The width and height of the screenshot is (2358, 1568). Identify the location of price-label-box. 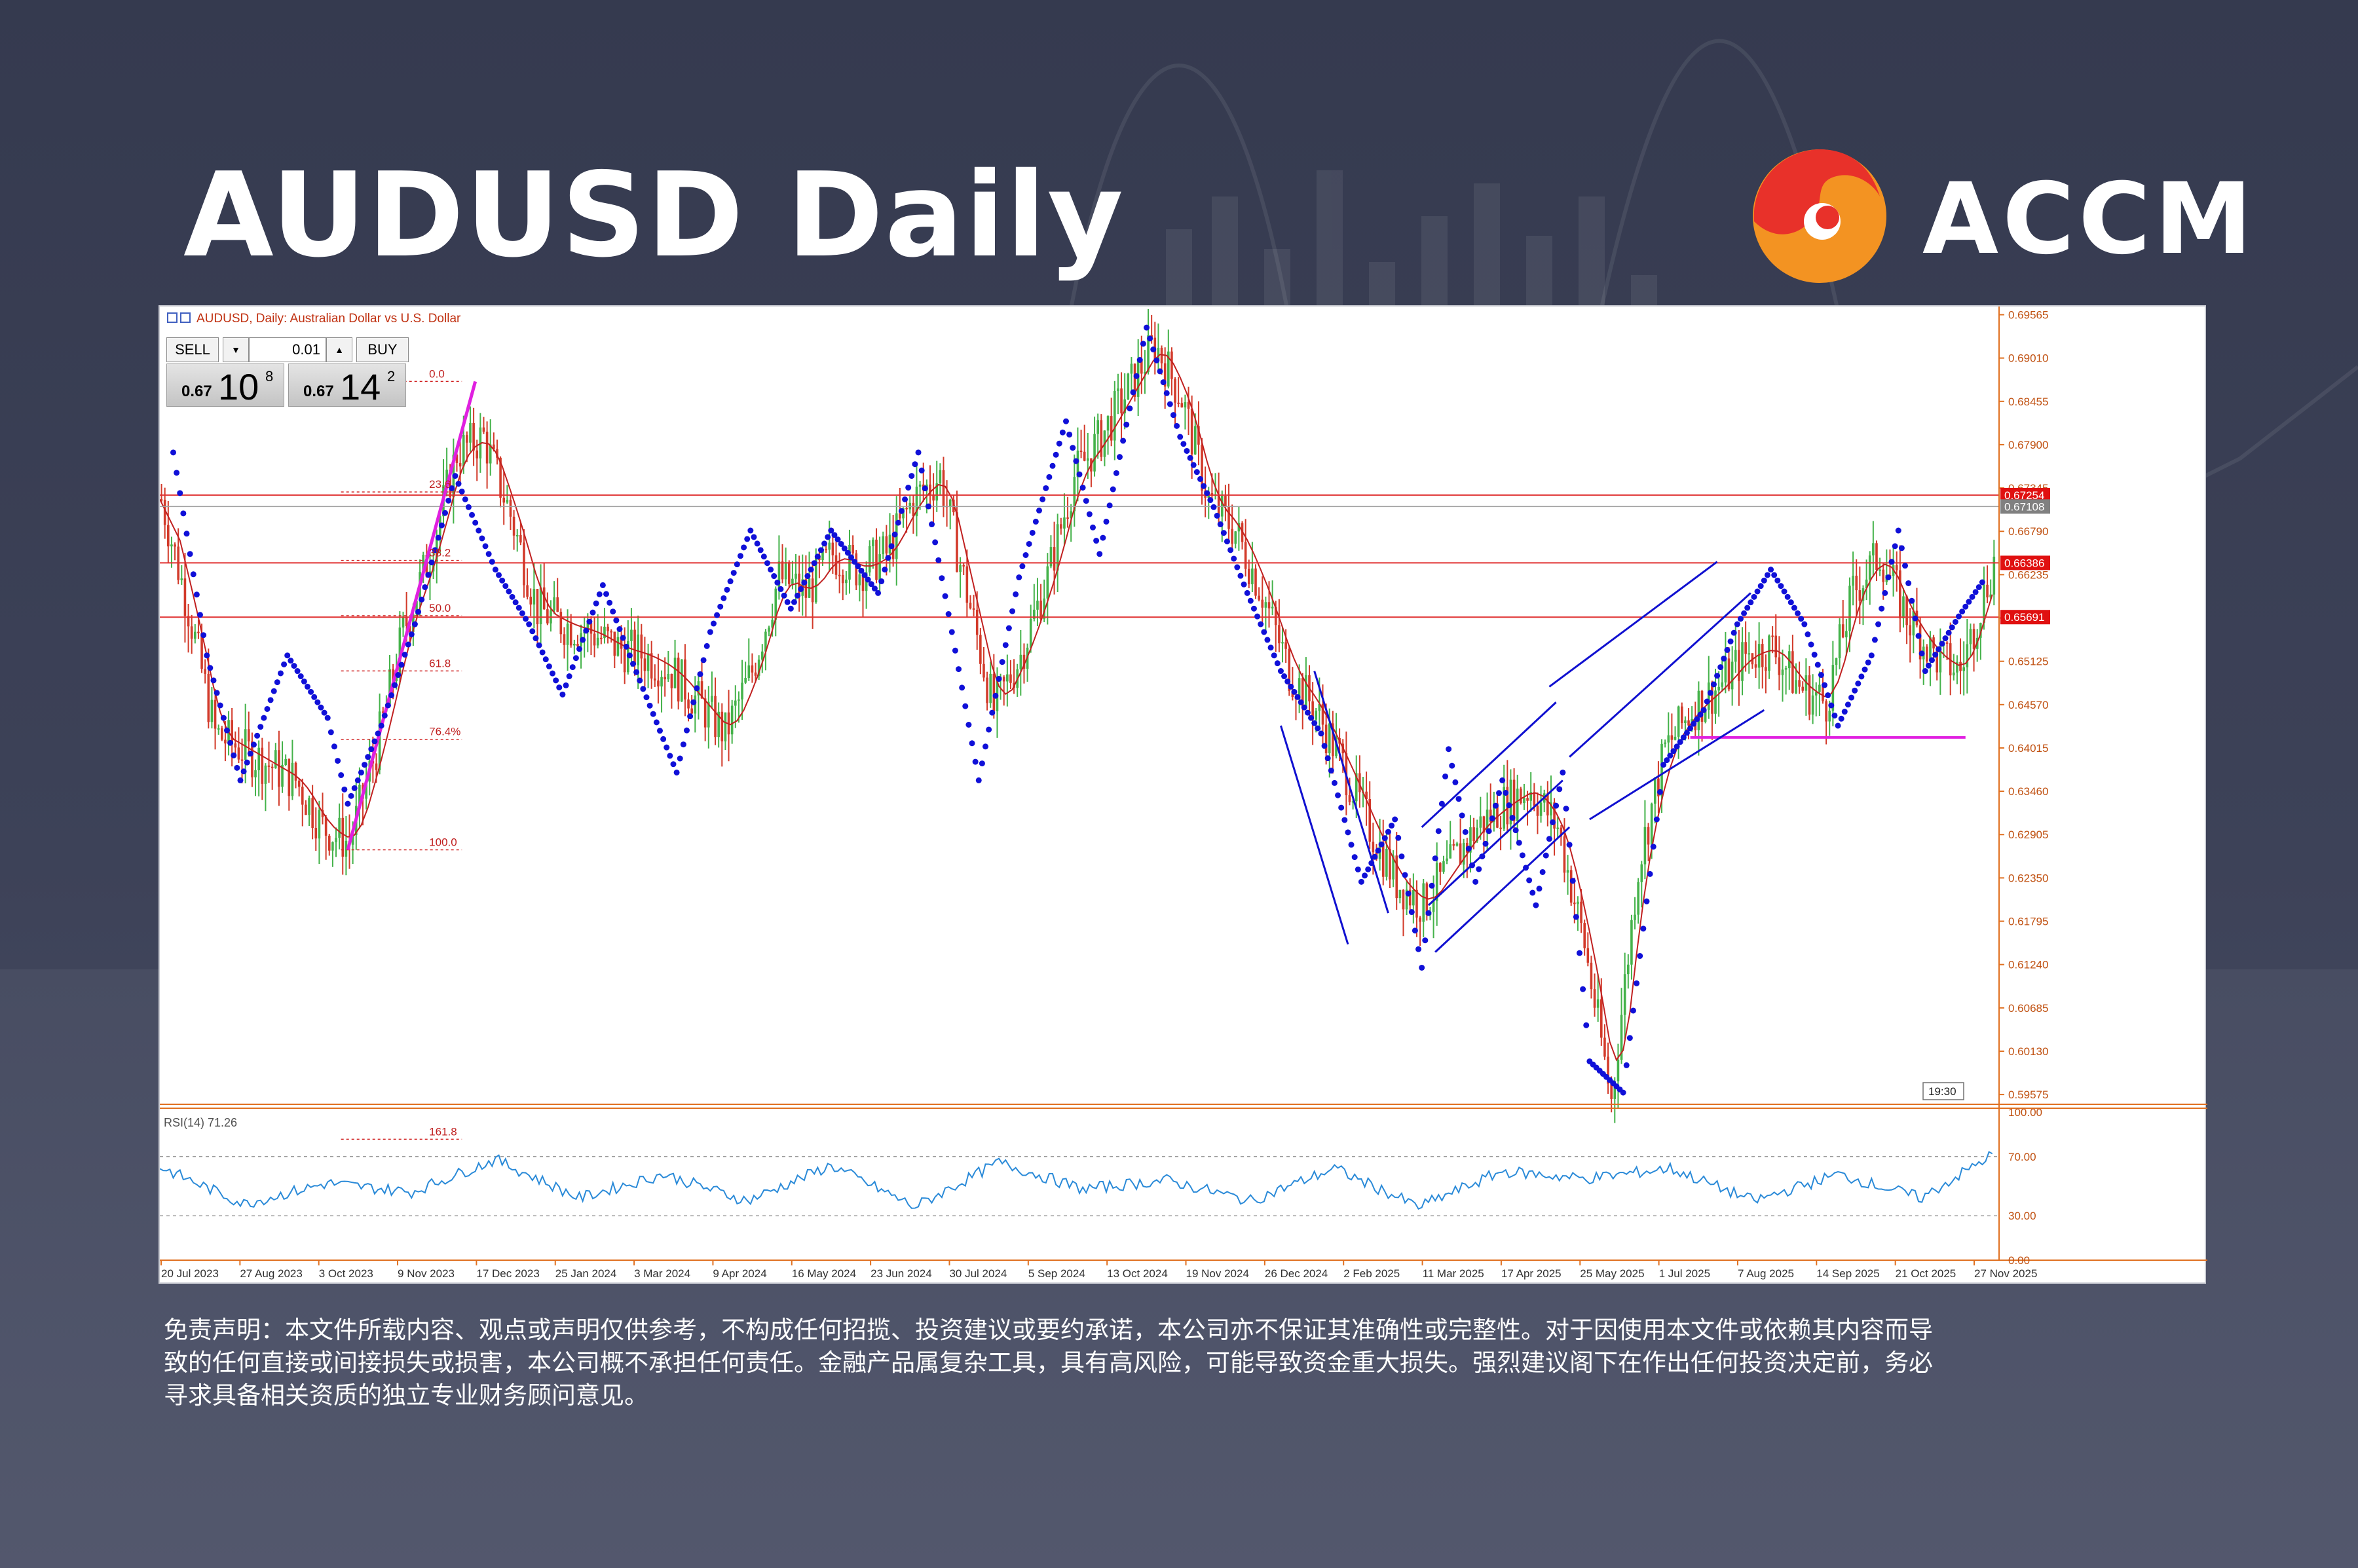
(2025, 562).